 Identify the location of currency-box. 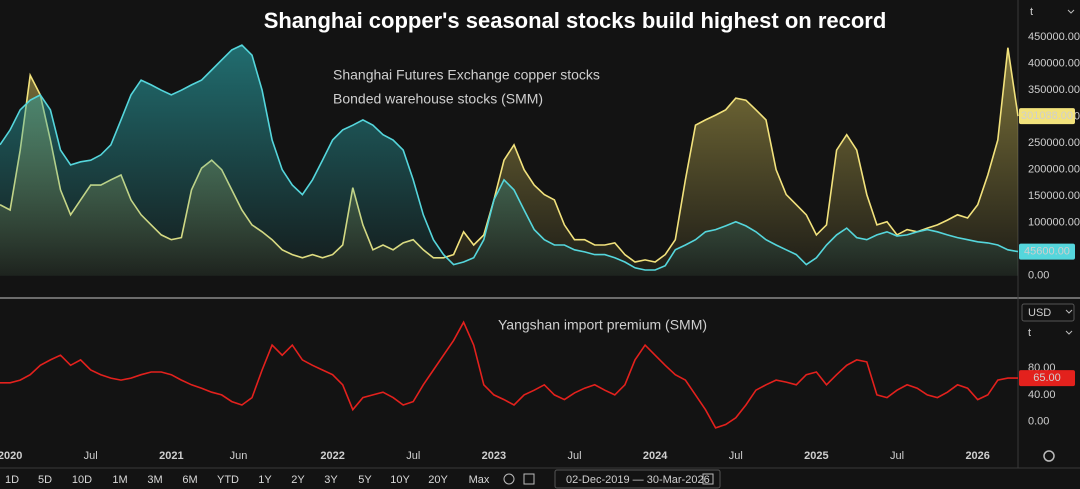
(1048, 312).